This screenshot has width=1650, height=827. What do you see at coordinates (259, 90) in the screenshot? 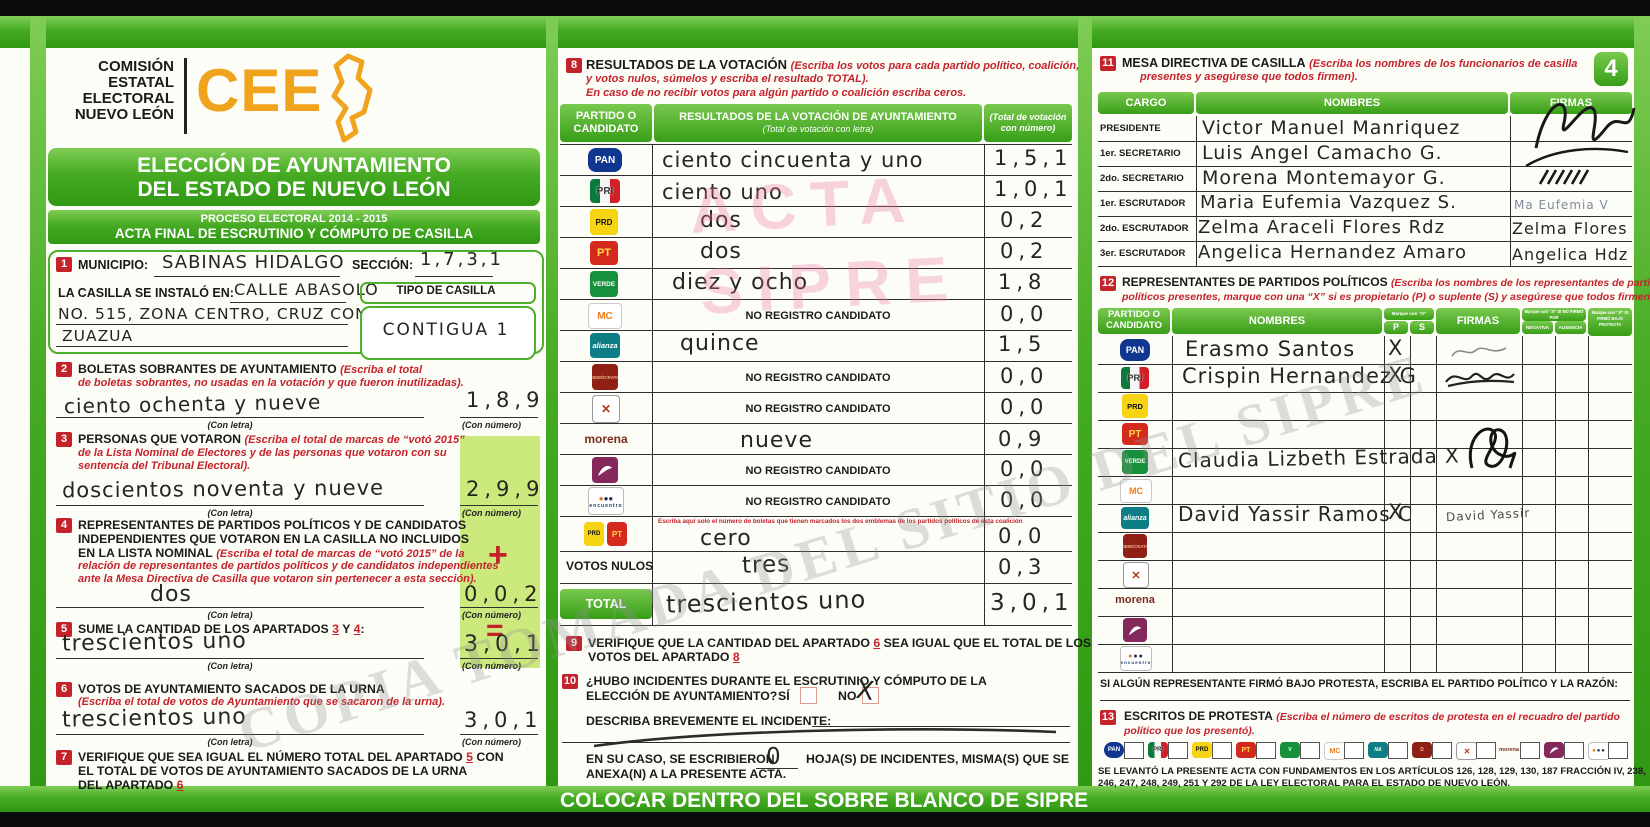
I see `cee-logo-text: CEE` at bounding box center [259, 90].